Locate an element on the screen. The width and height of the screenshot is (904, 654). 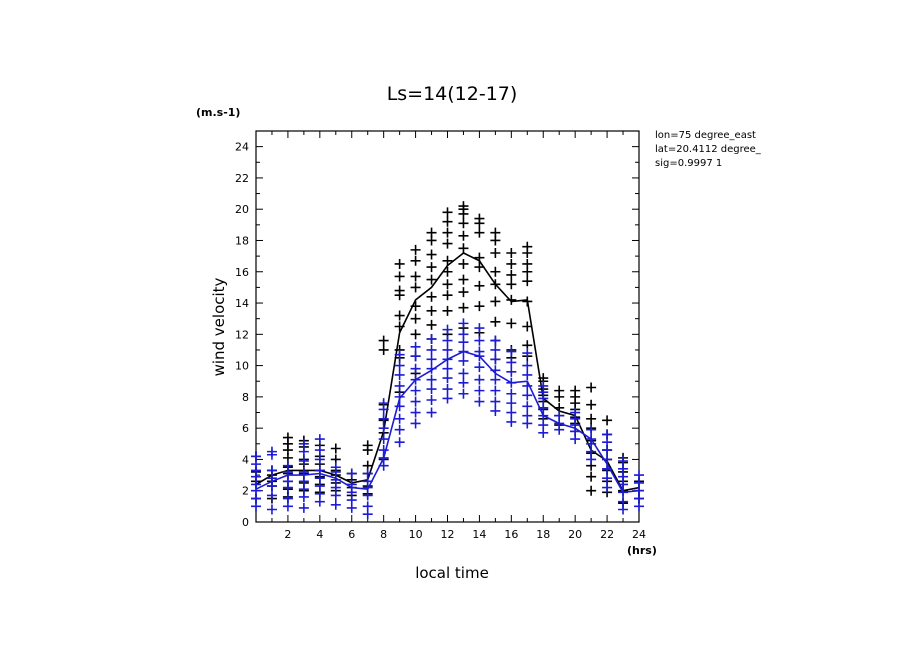
y-tick-label: 0 is located at coordinates (245, 522).